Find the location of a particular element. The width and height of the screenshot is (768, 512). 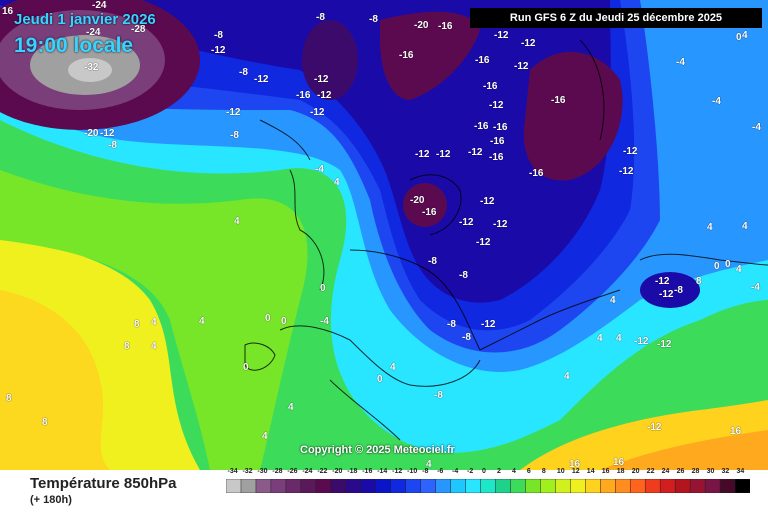

forecast-step: (+ 180h) is located at coordinates (51, 500).